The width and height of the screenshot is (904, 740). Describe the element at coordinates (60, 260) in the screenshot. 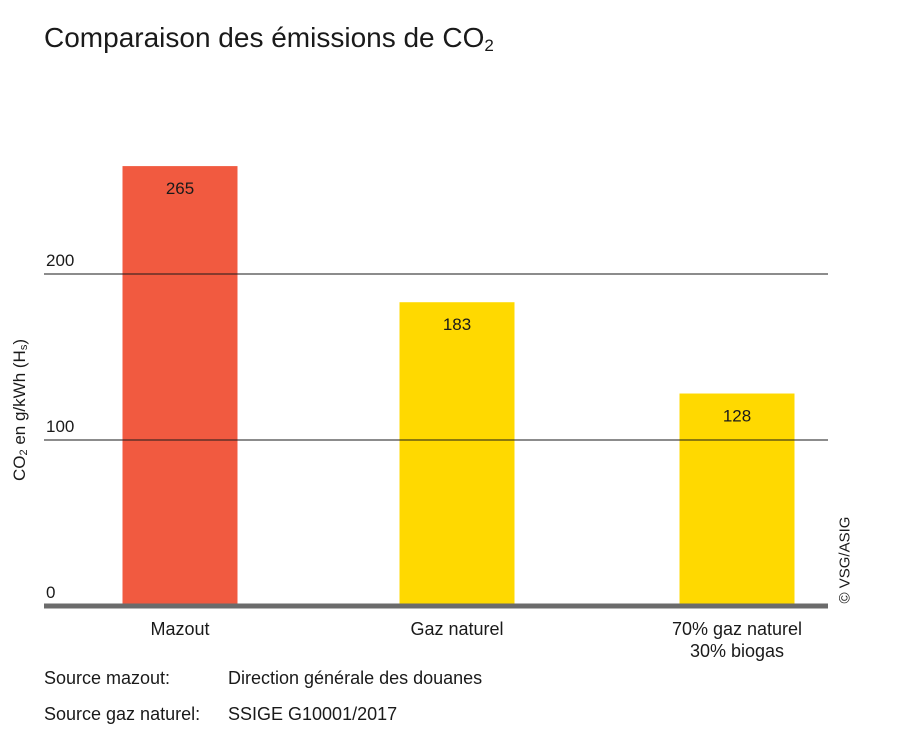

I see `y-tick-label: 200` at that location.